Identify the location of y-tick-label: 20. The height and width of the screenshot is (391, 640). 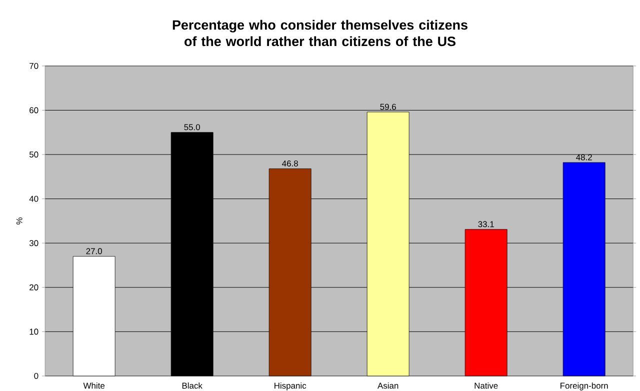
(34, 287).